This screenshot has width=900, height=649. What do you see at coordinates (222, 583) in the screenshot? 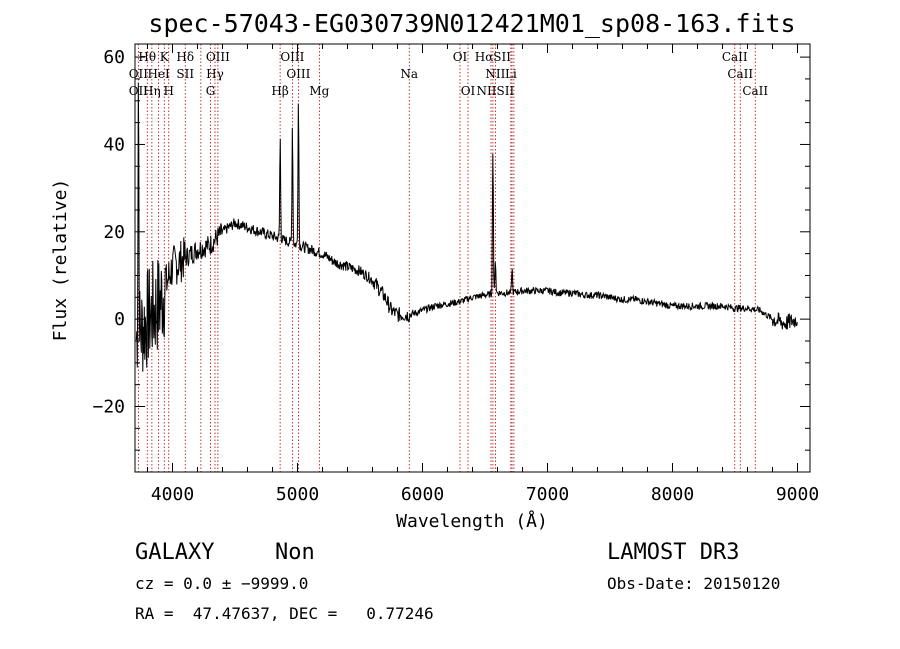
I see `redshift-cz: cz = 0.0 ± −9999.0` at bounding box center [222, 583].